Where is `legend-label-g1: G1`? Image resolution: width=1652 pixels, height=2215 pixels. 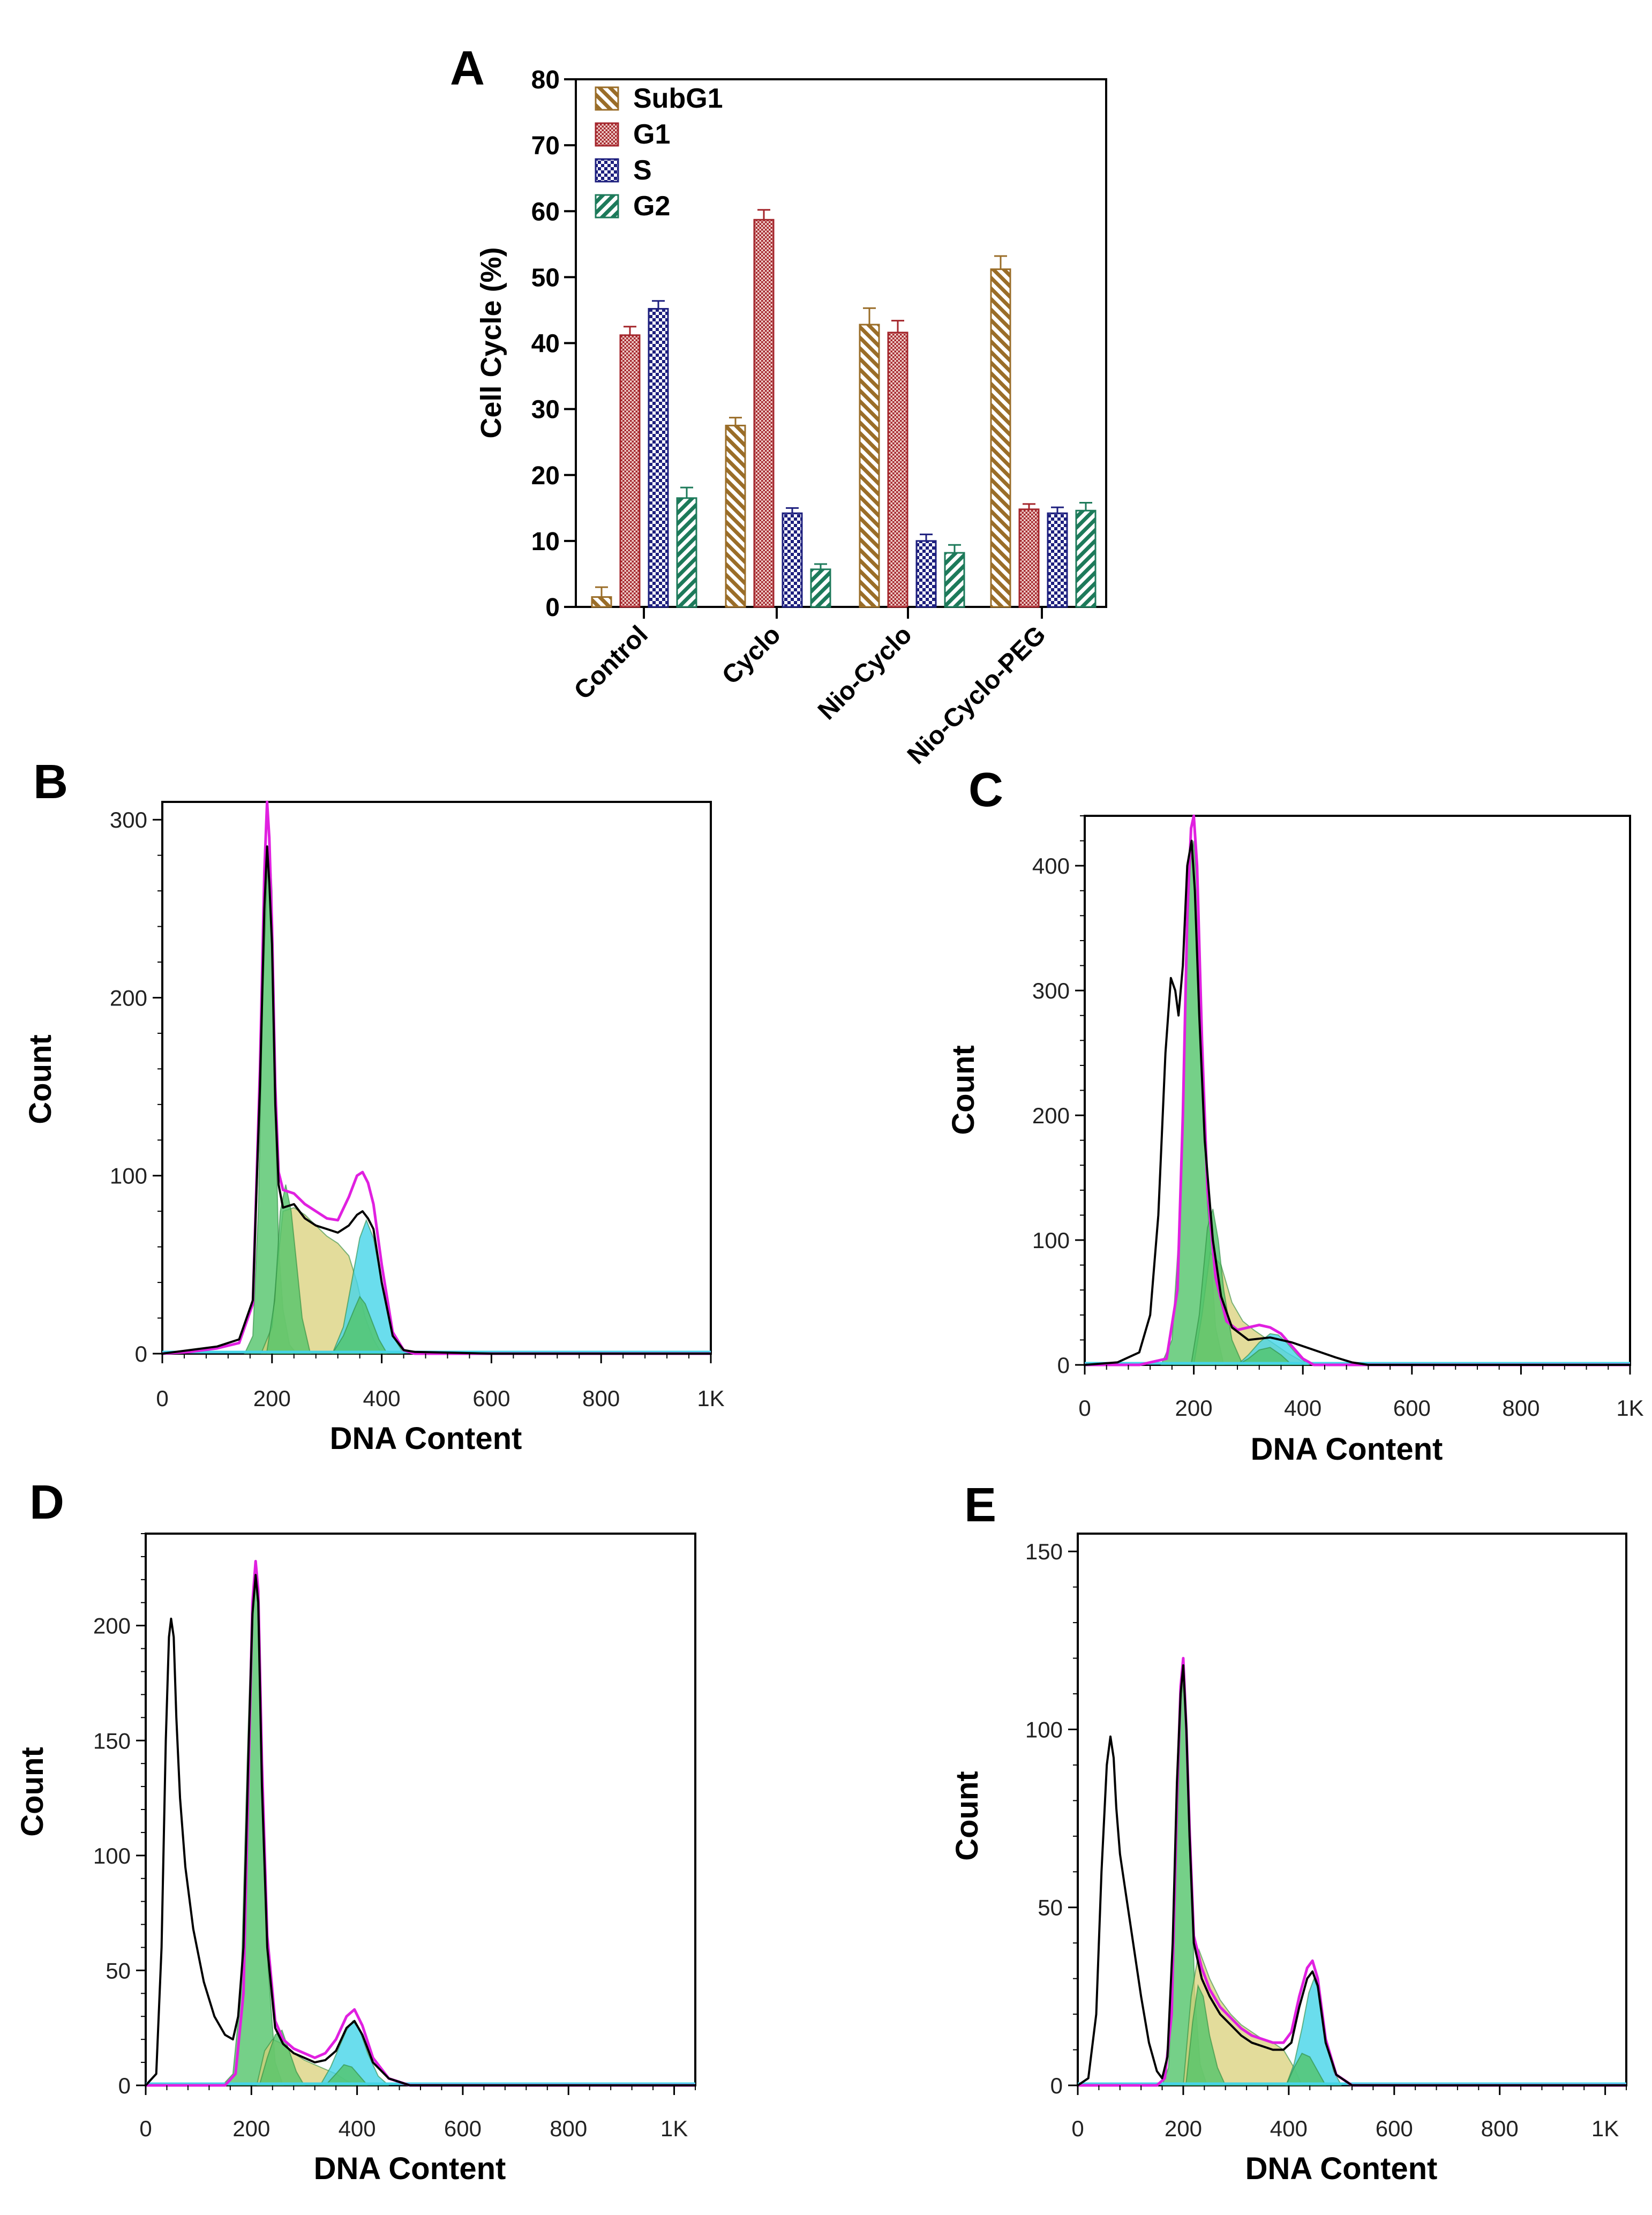 legend-label-g1: G1 is located at coordinates (651, 134).